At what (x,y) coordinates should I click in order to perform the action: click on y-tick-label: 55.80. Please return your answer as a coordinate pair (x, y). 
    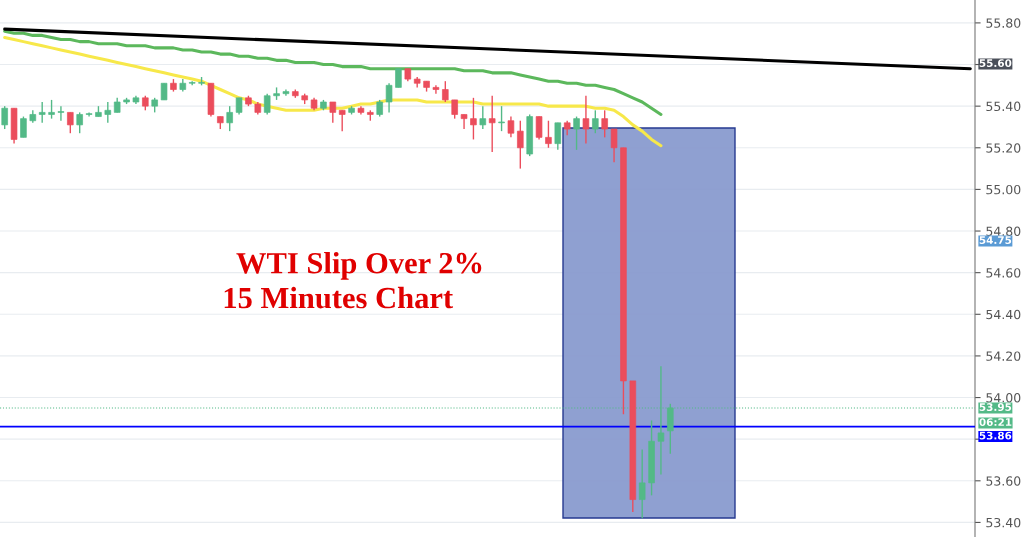
    Looking at the image, I should click on (1003, 23).